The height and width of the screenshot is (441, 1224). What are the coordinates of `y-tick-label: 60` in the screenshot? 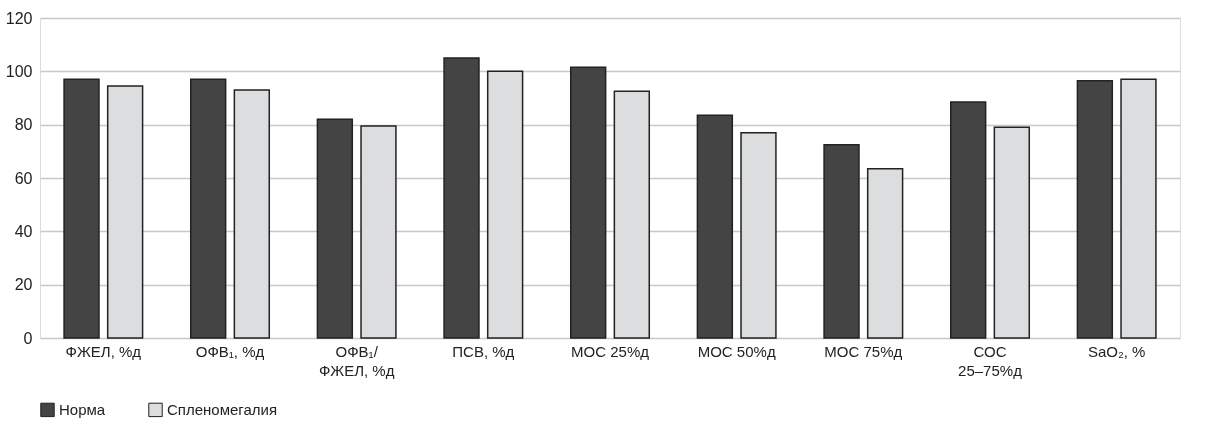 It's located at (23, 178).